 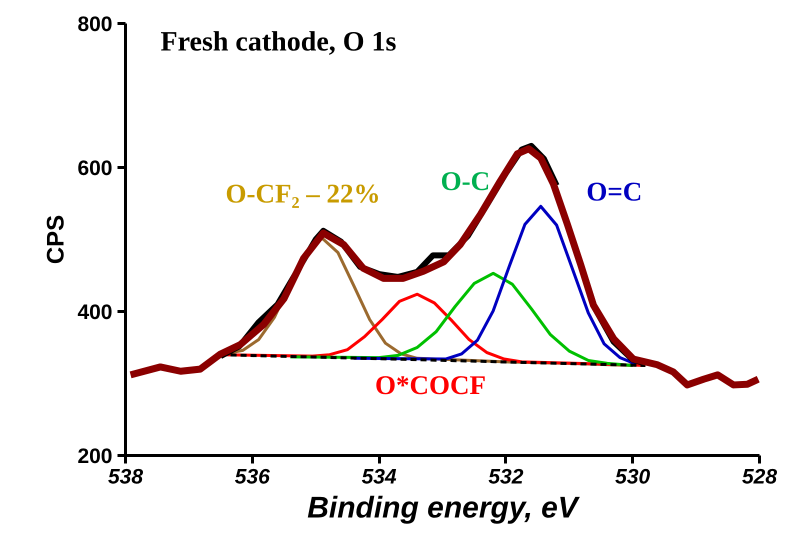 I want to click on annotation: O-C, so click(x=465, y=181).